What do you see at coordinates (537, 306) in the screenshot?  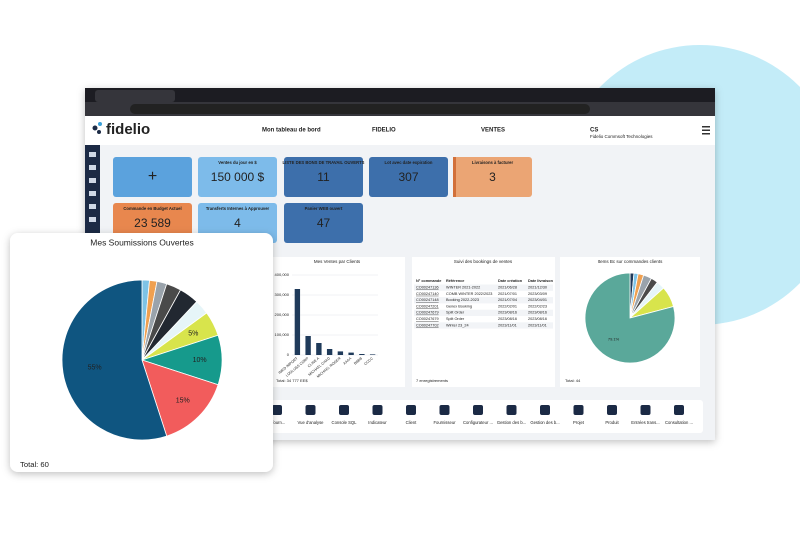 I see `table-cell: 2022/02/23` at bounding box center [537, 306].